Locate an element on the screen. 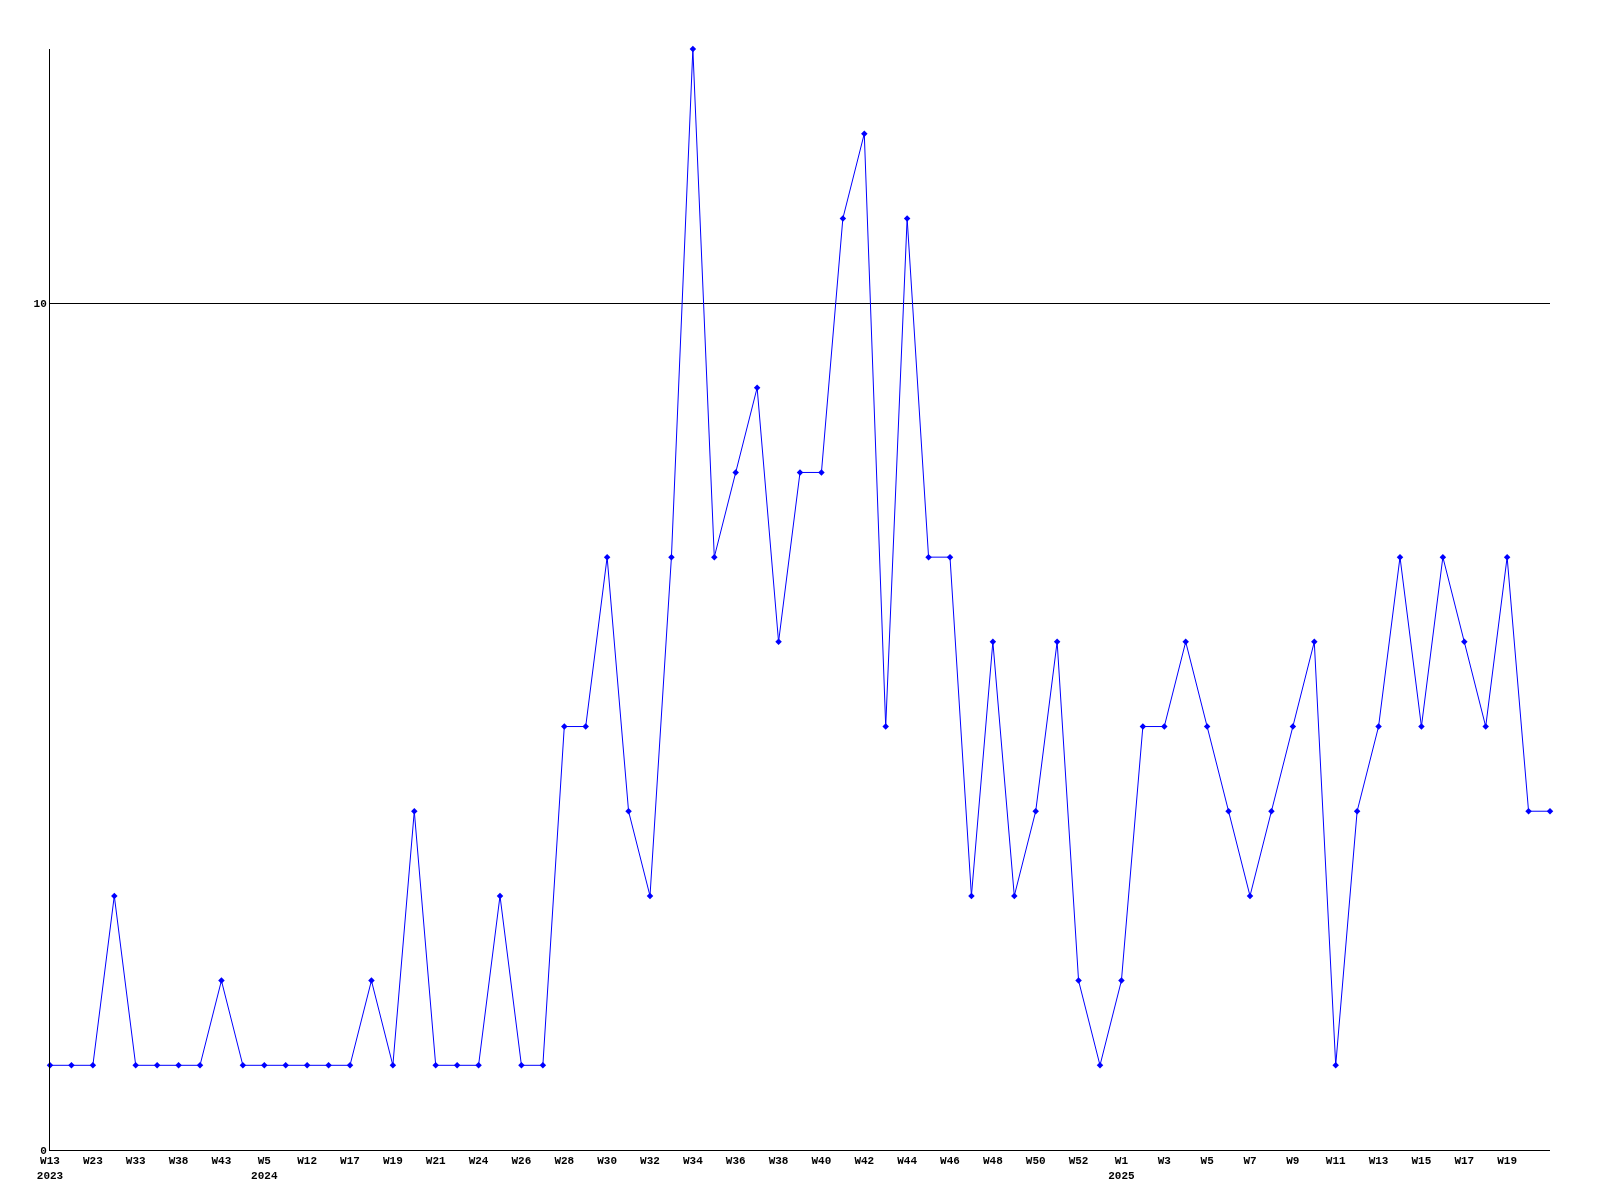 The width and height of the screenshot is (1600, 1200). x-tick-label: W24 is located at coordinates (478, 1161).